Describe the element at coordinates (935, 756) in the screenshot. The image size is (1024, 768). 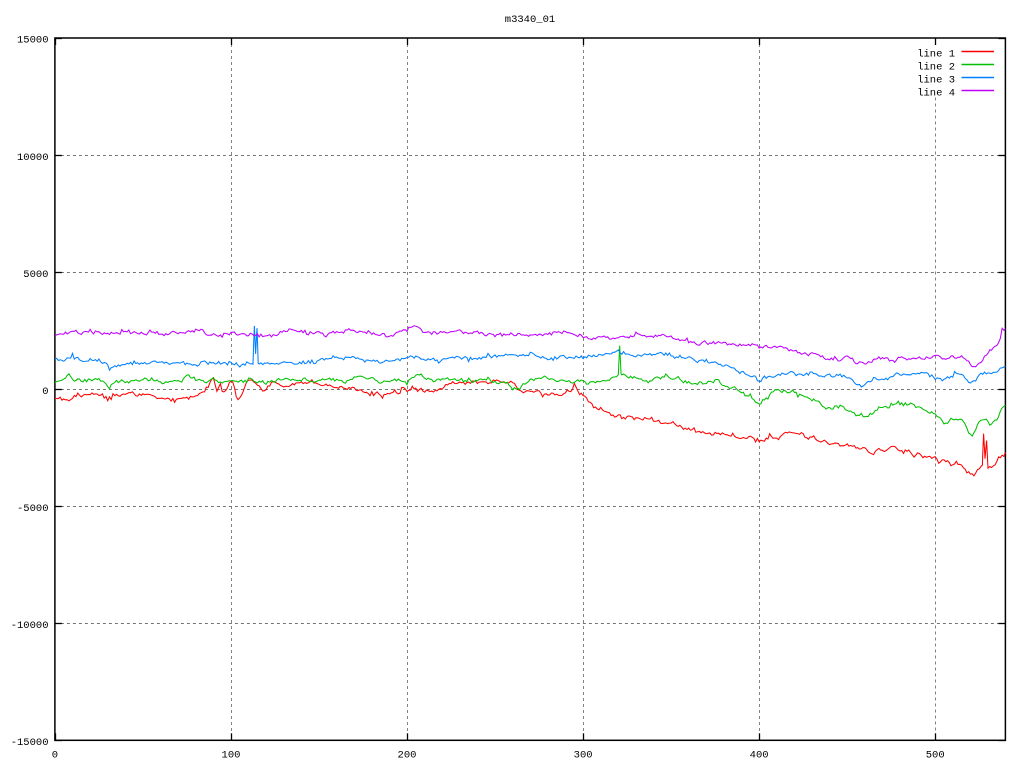
I see `svg-text: 500` at that location.